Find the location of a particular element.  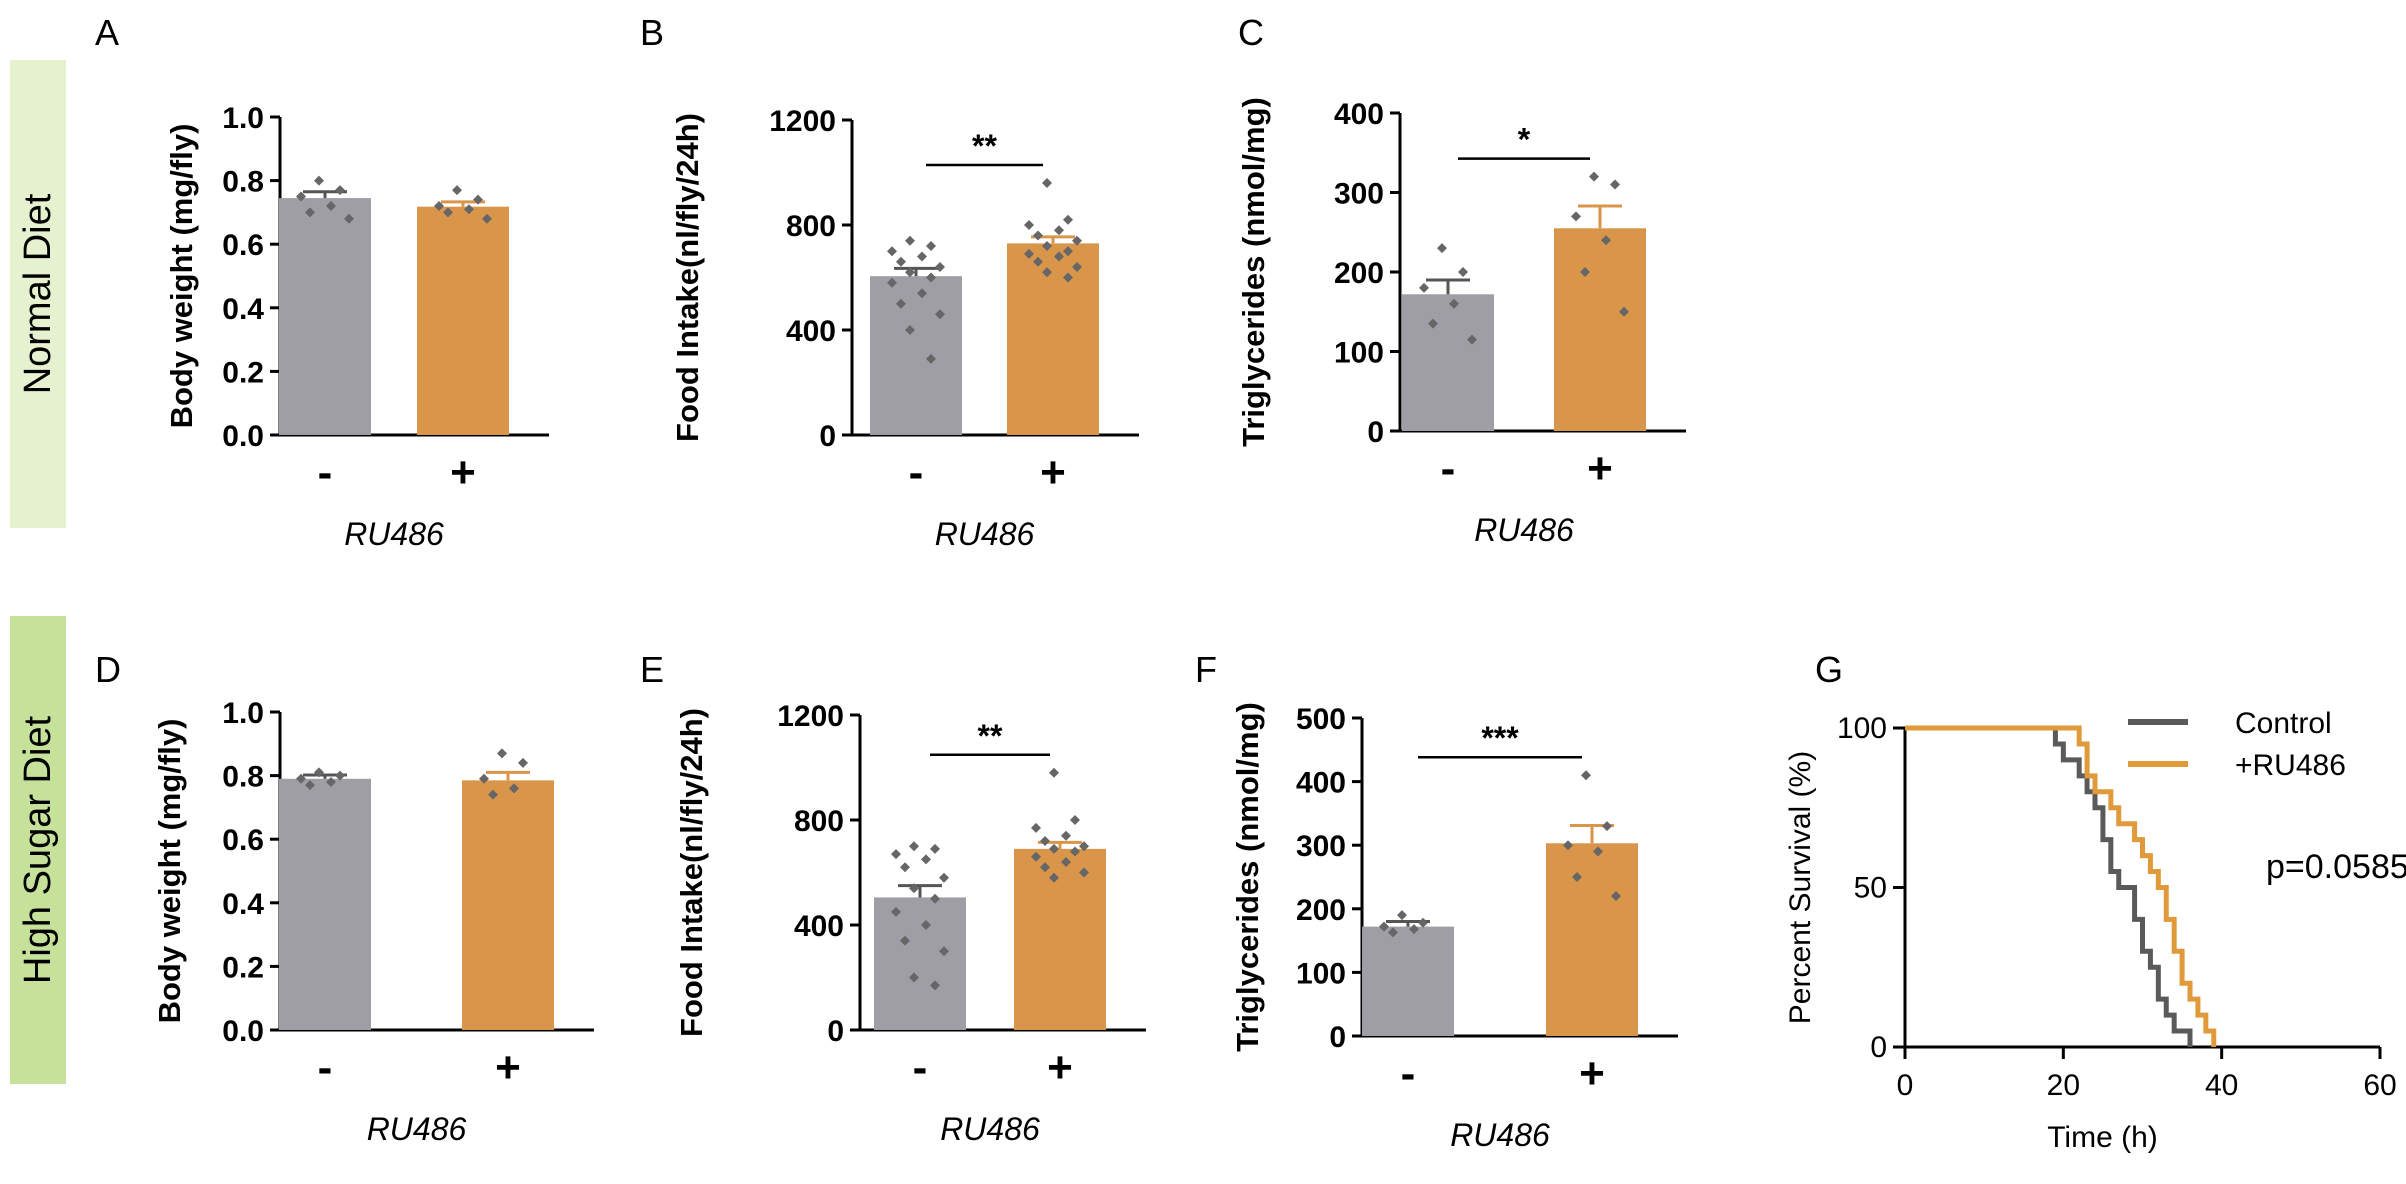

x-tick-label-a: + is located at coordinates (463, 472).